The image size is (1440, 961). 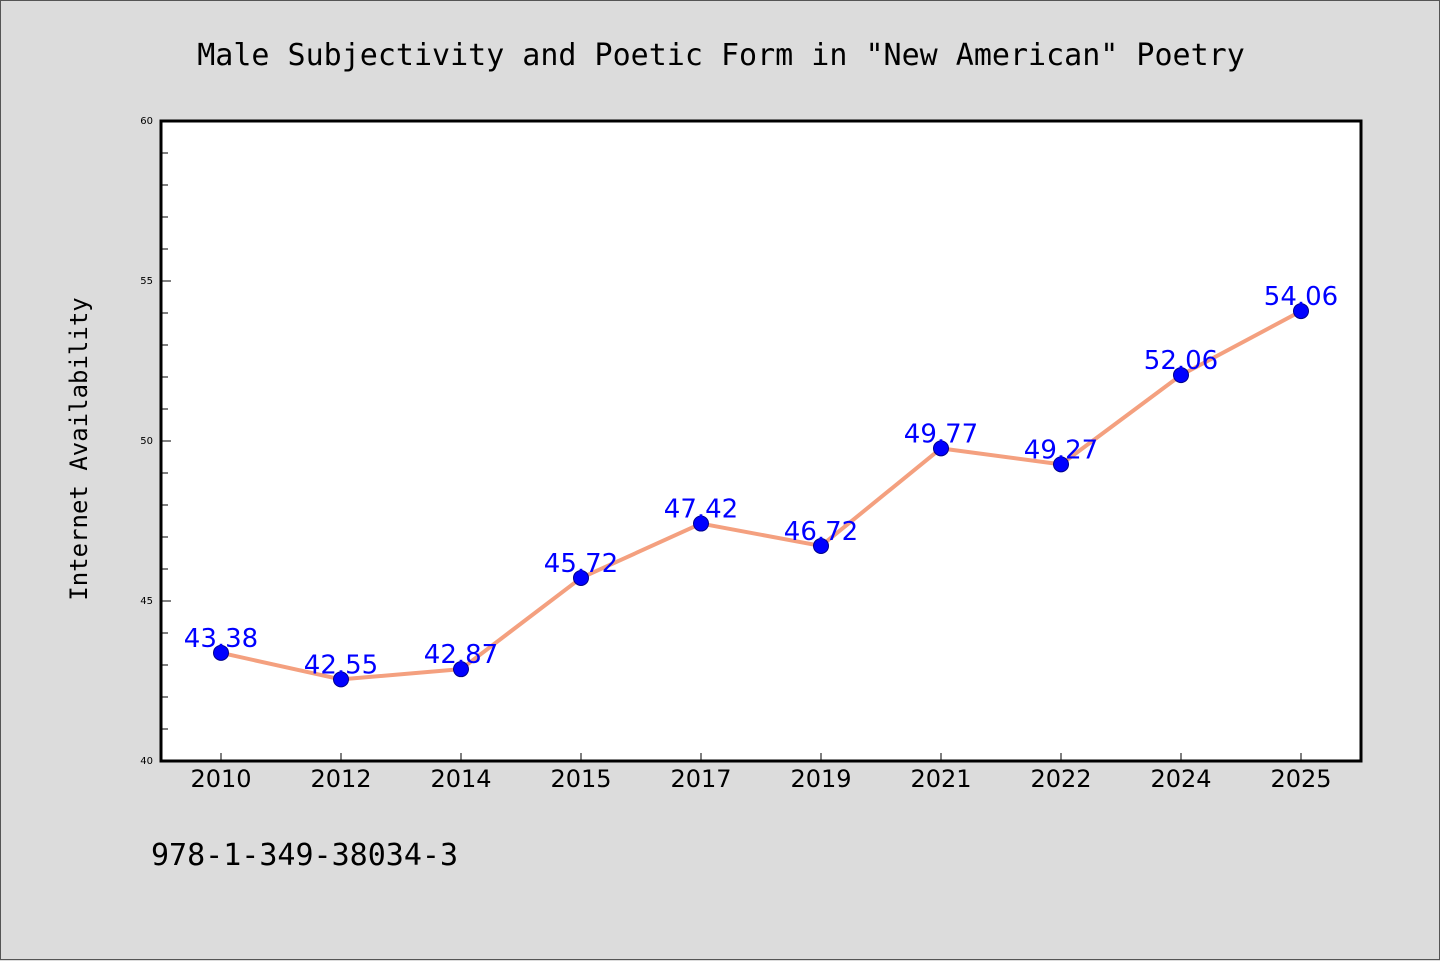 What do you see at coordinates (941, 434) in the screenshot?
I see `data-label: 49.77` at bounding box center [941, 434].